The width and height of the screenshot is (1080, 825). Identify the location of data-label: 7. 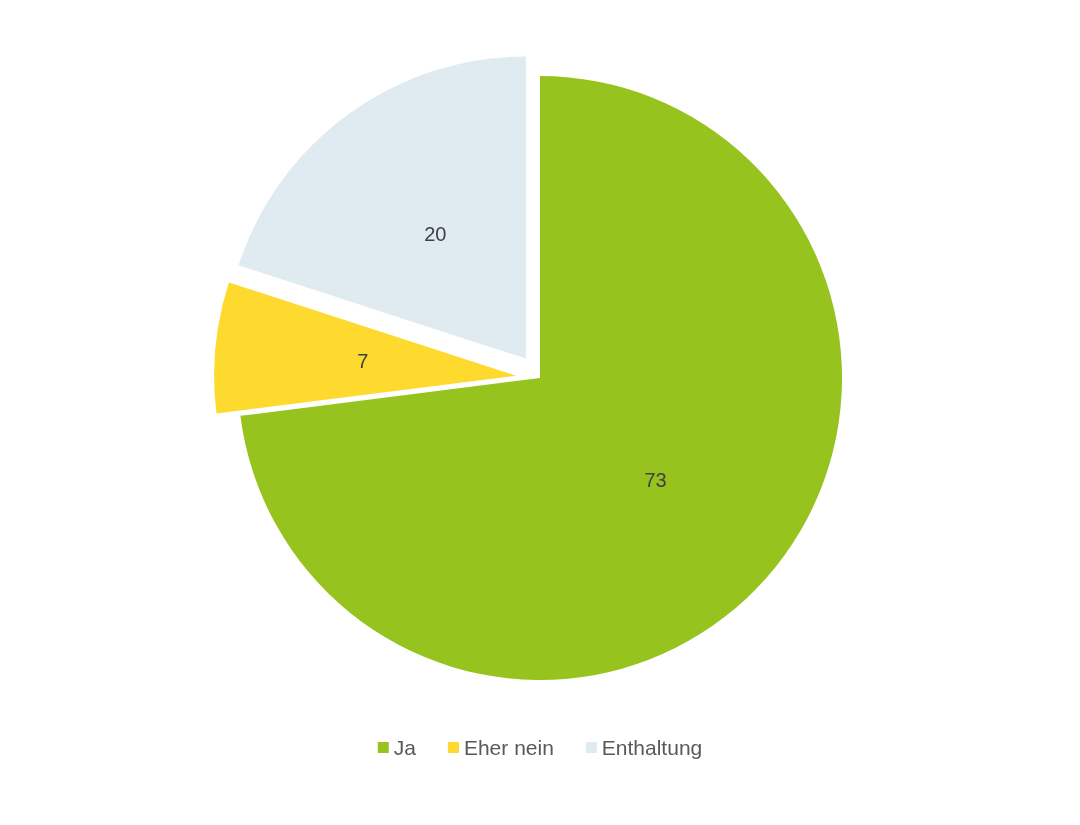
(363, 361).